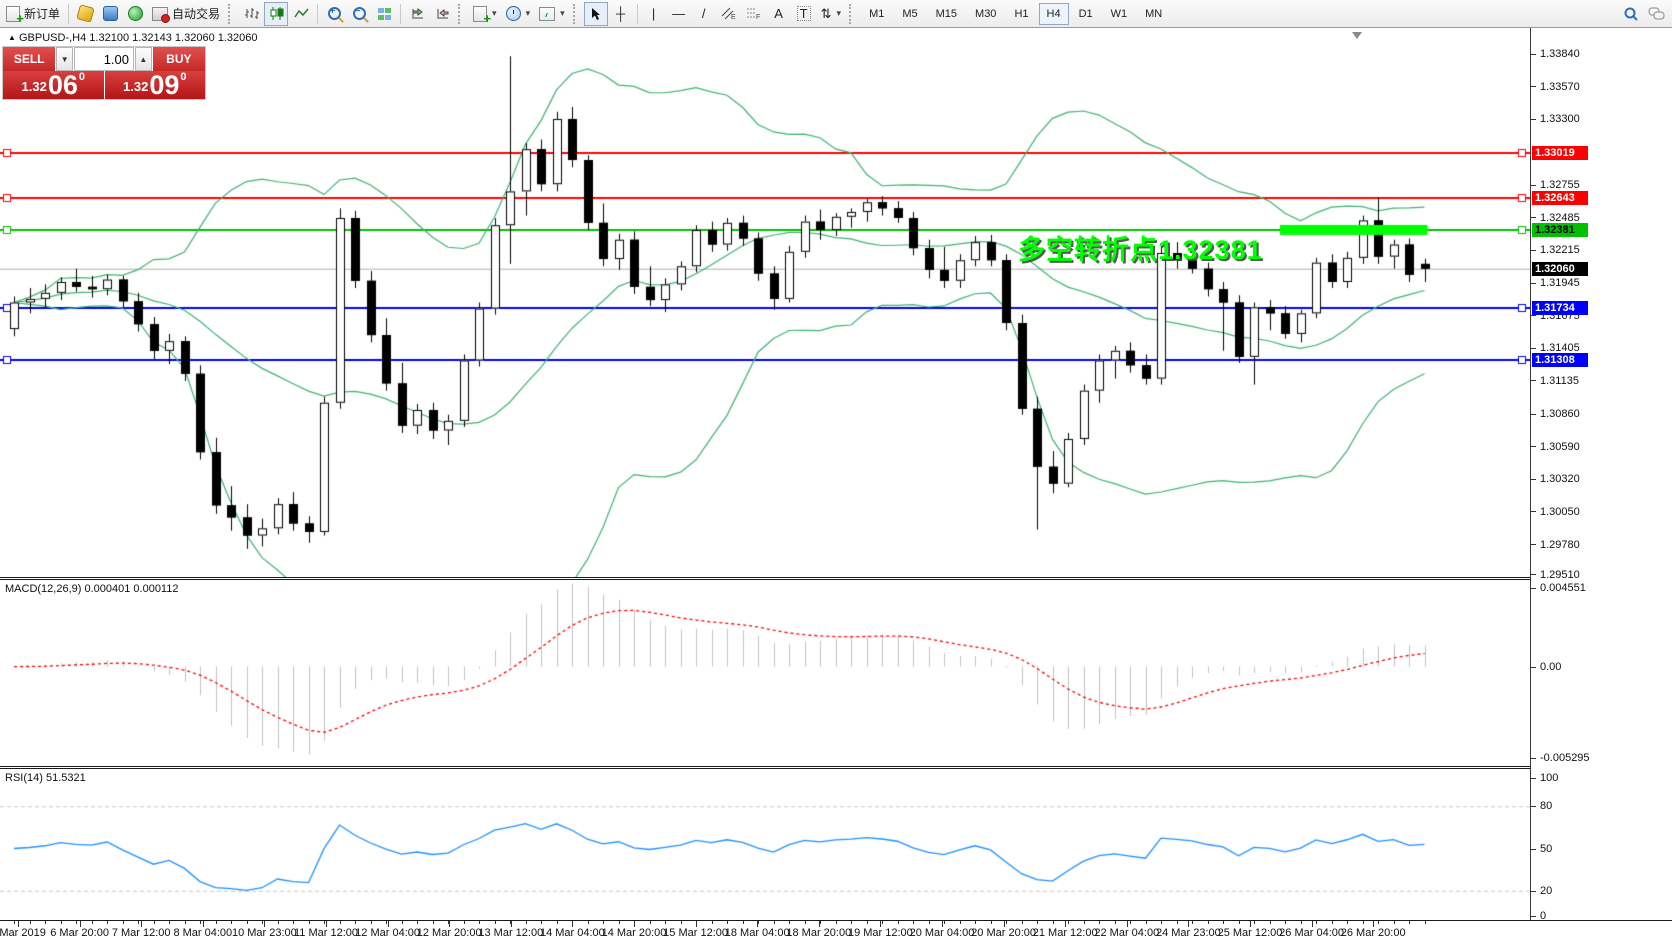 The image size is (1672, 950). What do you see at coordinates (1546, 848) in the screenshot?
I see `rsi-tick-label: 50` at bounding box center [1546, 848].